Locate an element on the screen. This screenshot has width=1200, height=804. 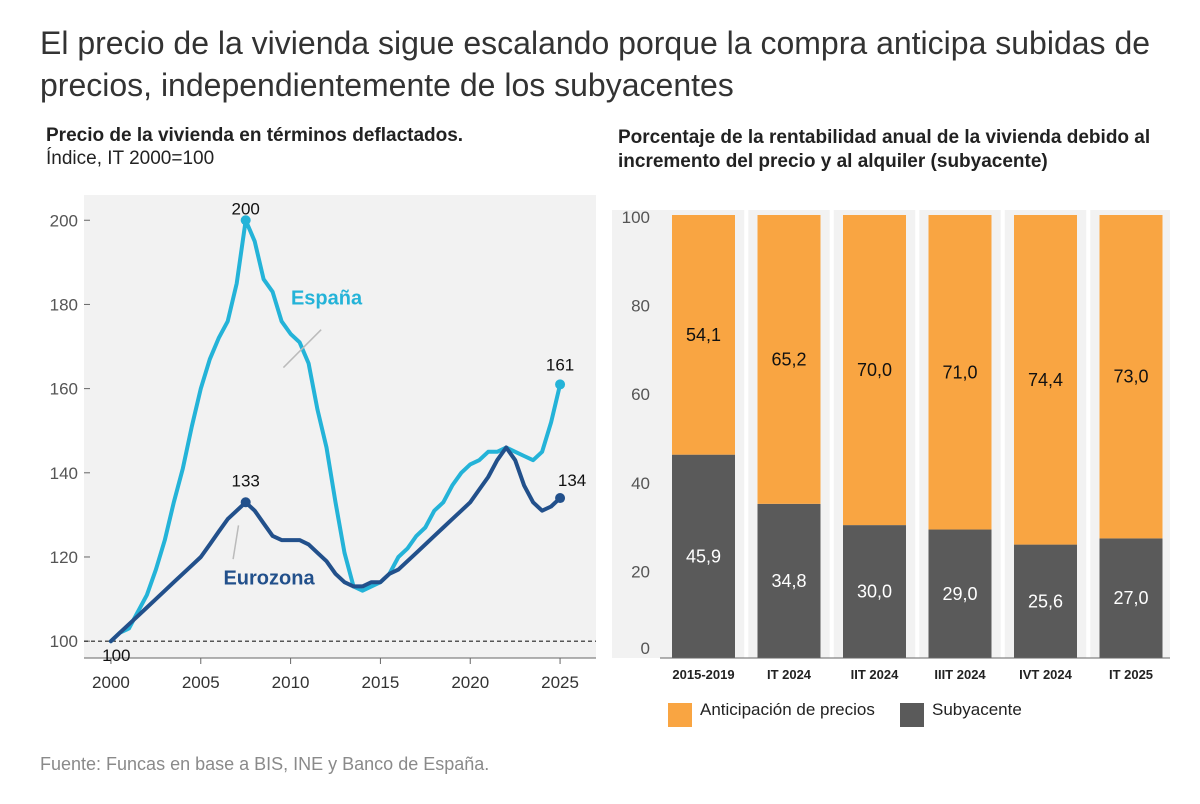
bar-label-subyacente-2: 30,0 is located at coordinates (874, 592).